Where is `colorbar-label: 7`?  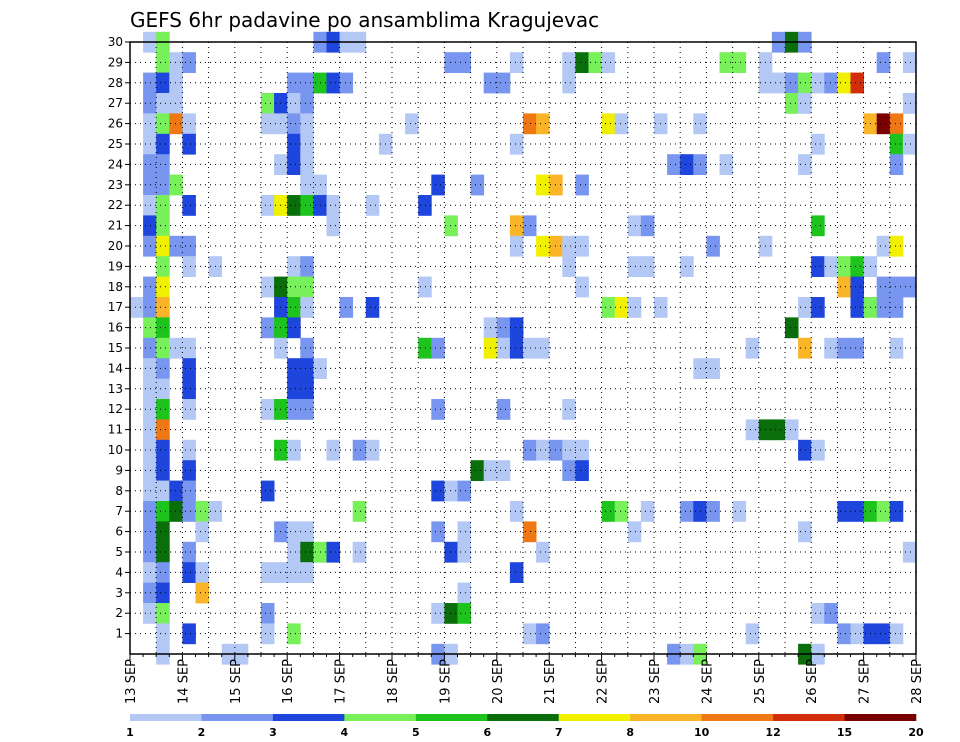 colorbar-label: 7 is located at coordinates (559, 732).